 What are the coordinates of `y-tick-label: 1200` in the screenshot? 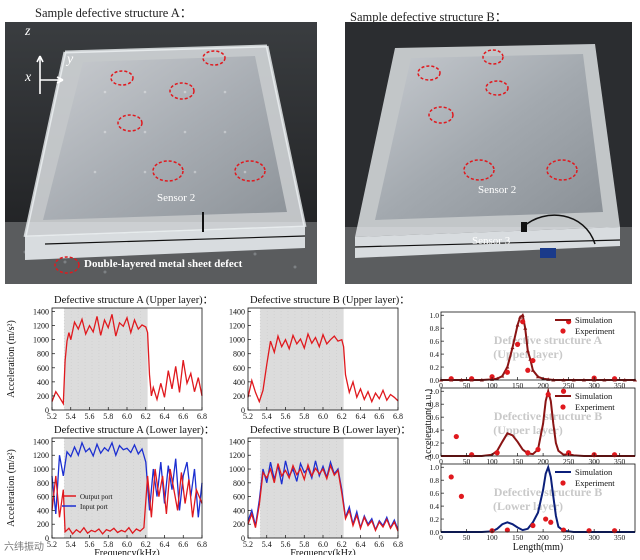 It's located at (237, 326).